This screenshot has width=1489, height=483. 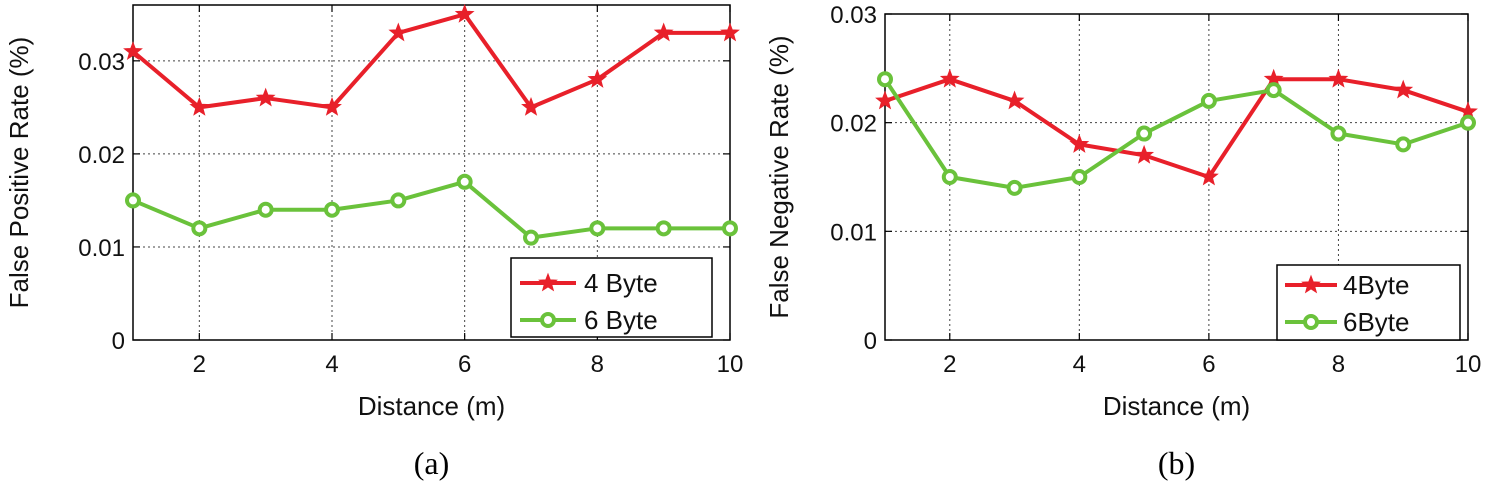 I want to click on panel-caption: (b), so click(x=1176, y=463).